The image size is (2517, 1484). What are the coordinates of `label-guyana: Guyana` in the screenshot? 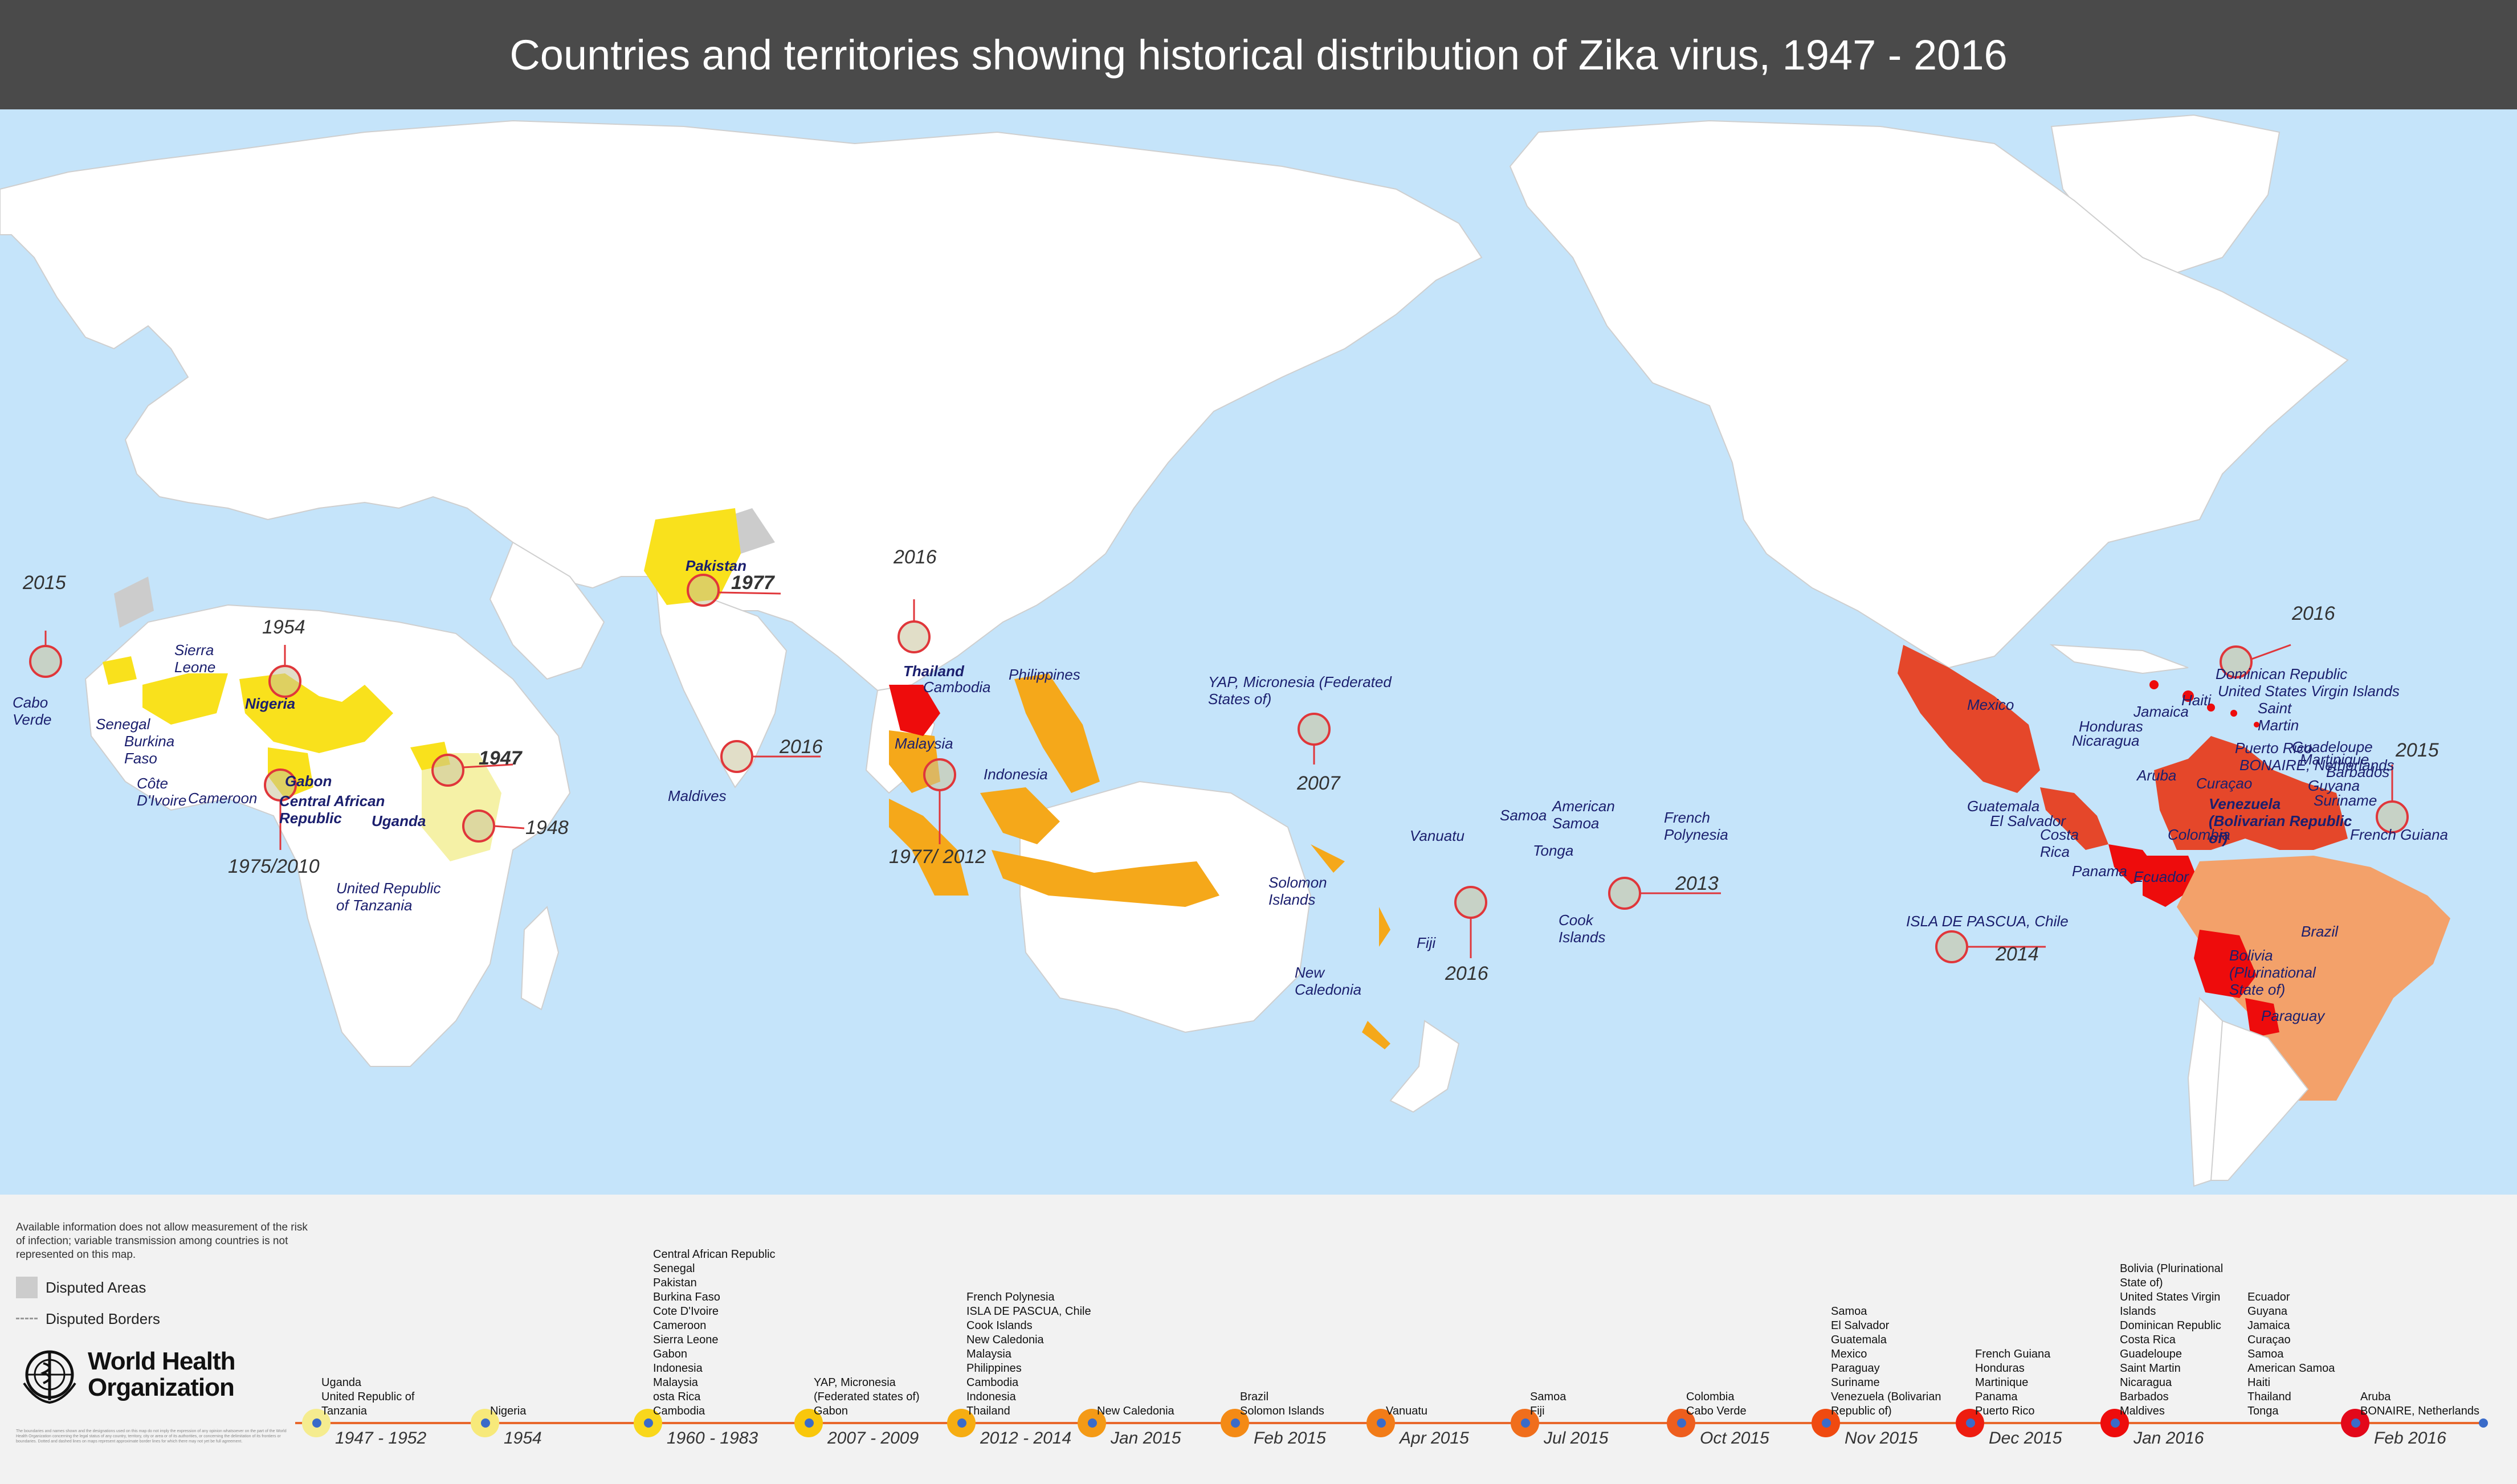 It's located at (2334, 786).